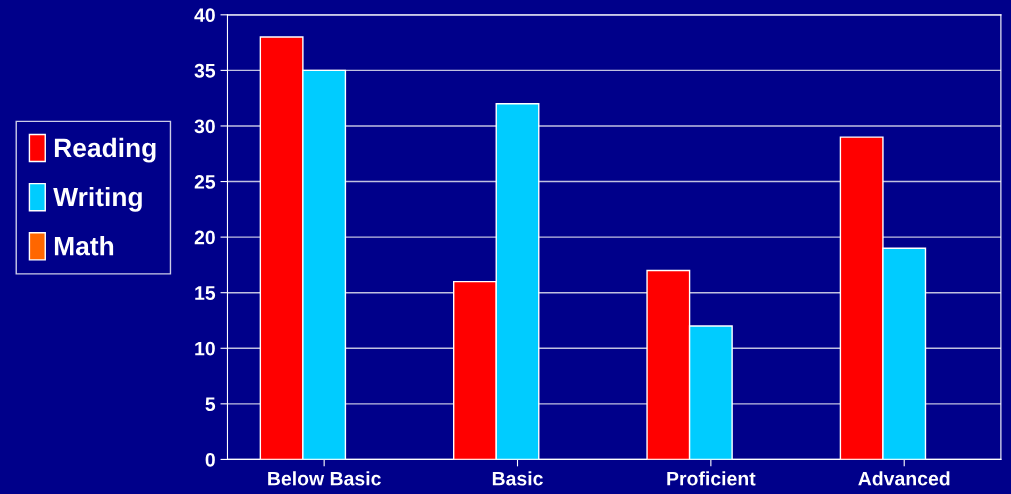 This screenshot has width=1011, height=494. Describe the element at coordinates (204, 126) in the screenshot. I see `y-tick-label: 30` at that location.